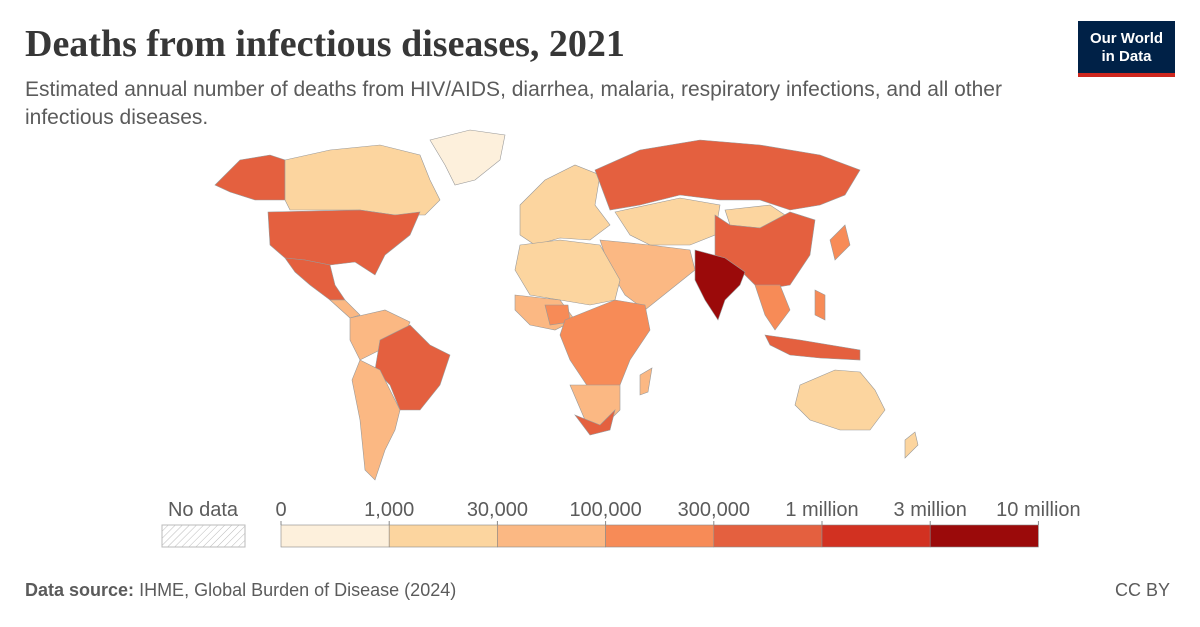 Image resolution: width=1200 pixels, height=627 pixels. Describe the element at coordinates (1126, 56) in the screenshot. I see `logo-line: in Data` at that location.